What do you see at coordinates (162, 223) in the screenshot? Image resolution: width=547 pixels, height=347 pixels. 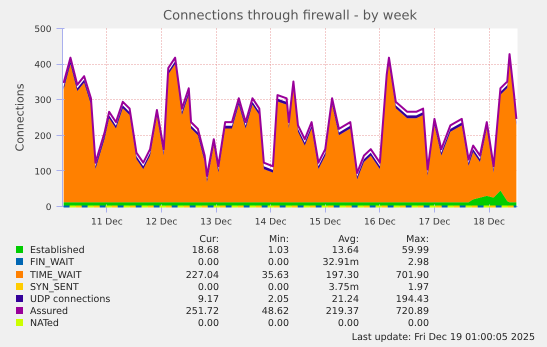 I see `x-tick-label: 12 Dec` at bounding box center [162, 223].